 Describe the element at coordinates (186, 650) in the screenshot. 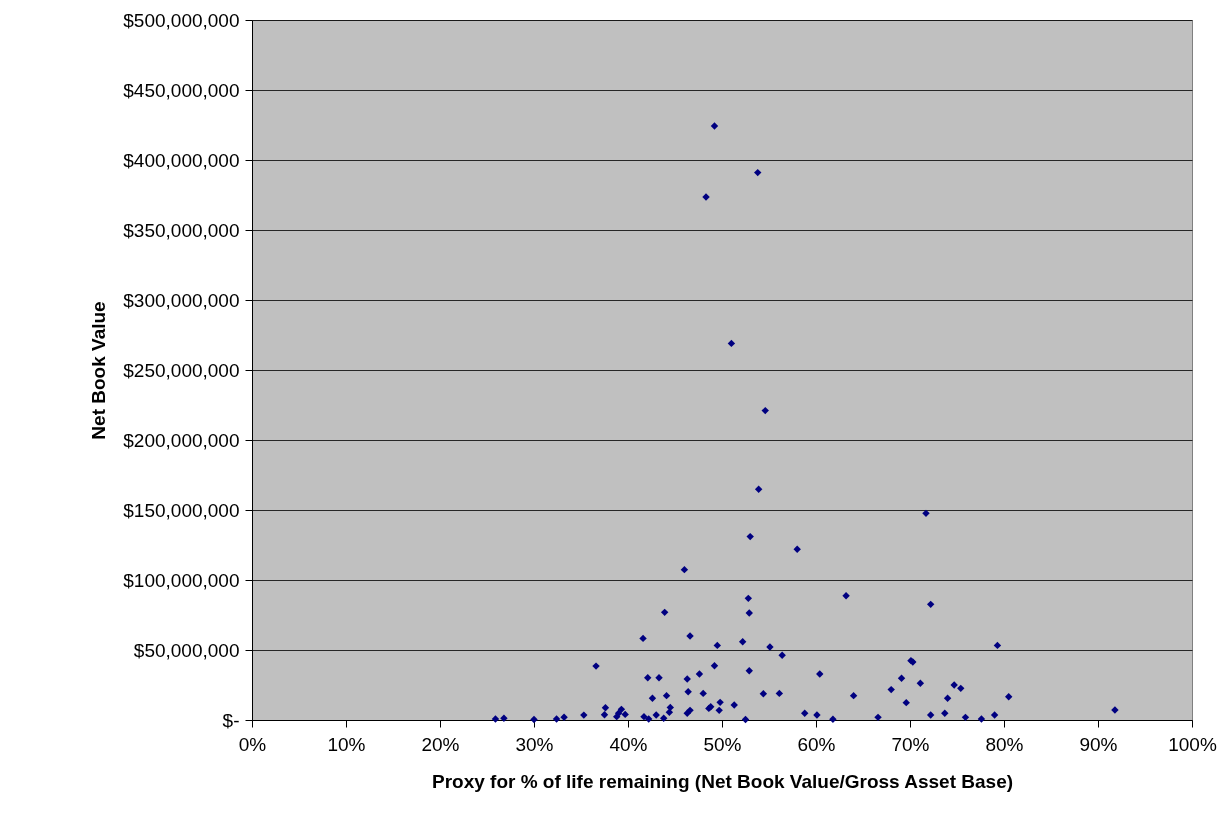

I see `y-tick-label: $50,000,000` at that location.